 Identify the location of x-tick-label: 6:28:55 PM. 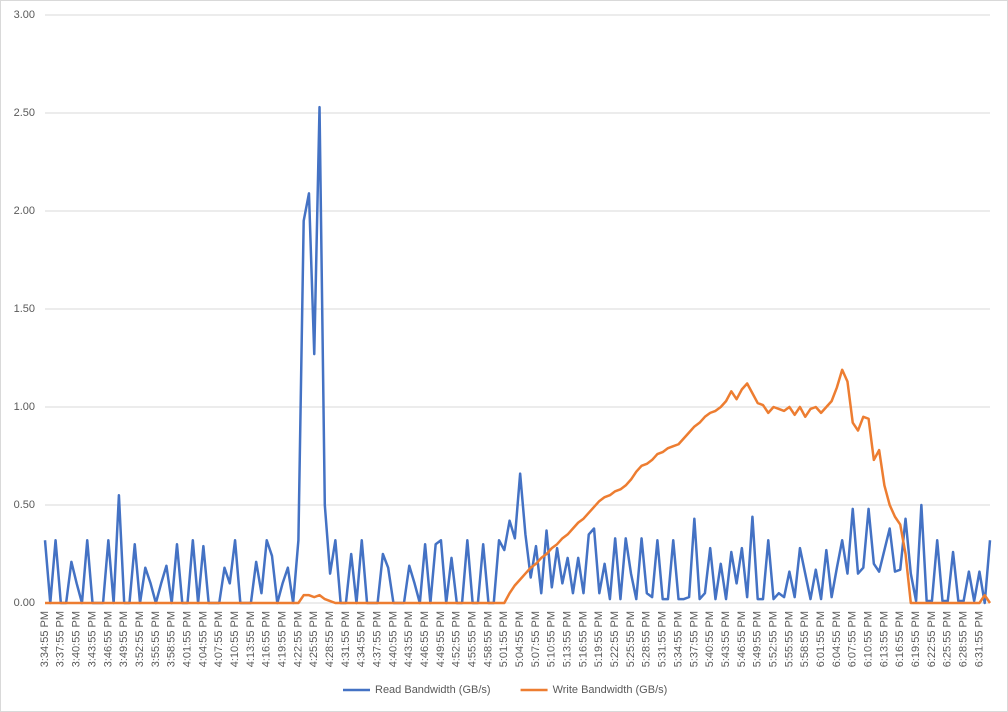
(964, 639).